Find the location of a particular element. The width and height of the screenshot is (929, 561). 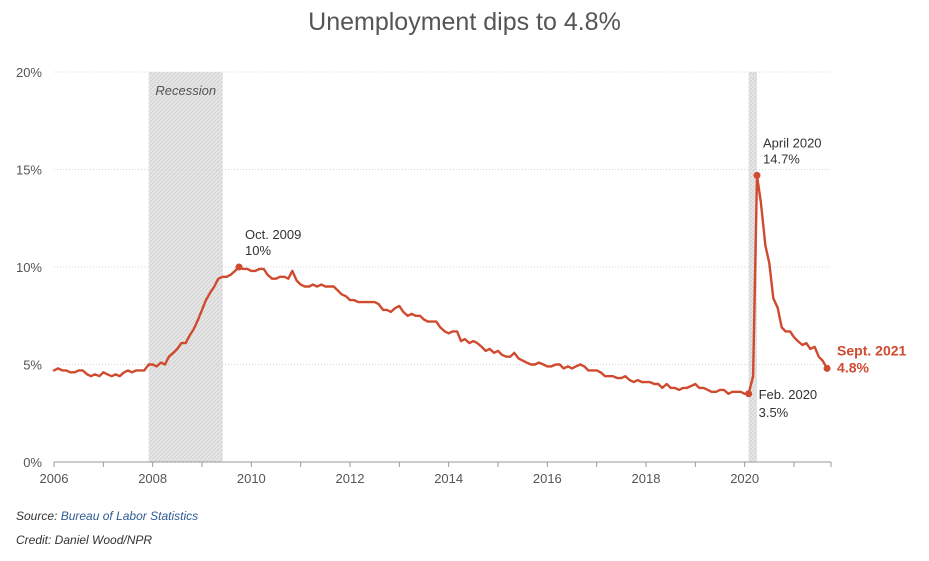

x-tick-label: 2014 is located at coordinates (448, 478).